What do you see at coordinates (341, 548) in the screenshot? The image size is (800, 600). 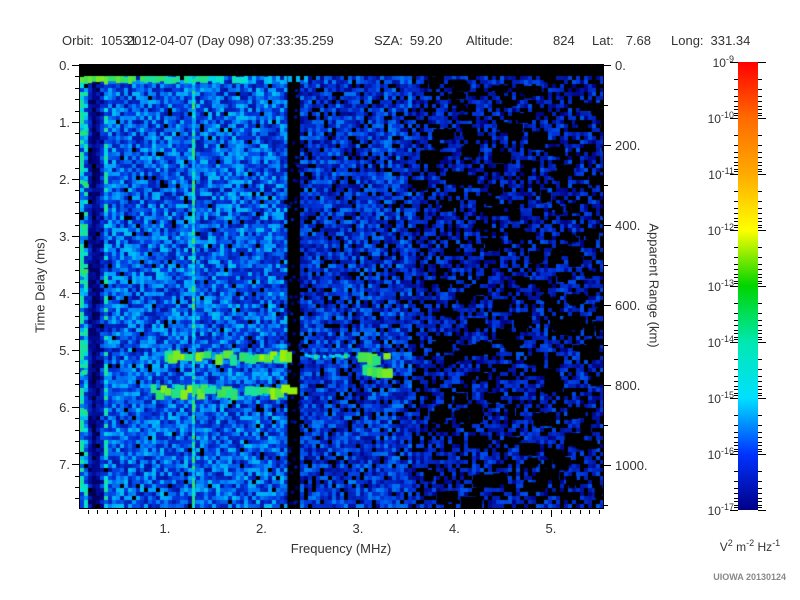 I see `x-axis-label: Frequency (MHz)` at bounding box center [341, 548].